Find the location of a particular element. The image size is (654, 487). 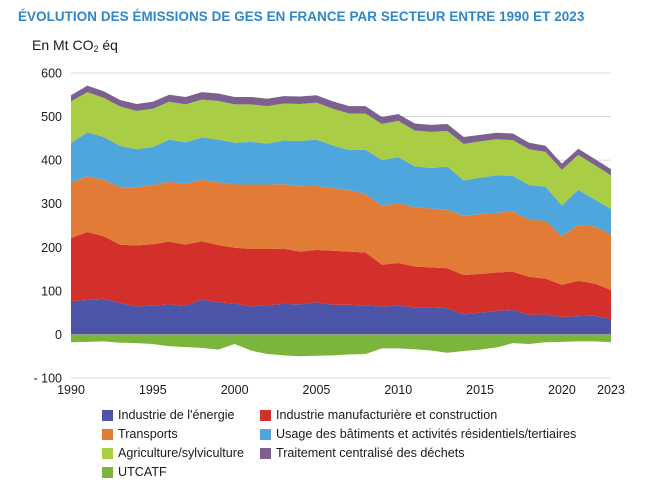

legend-label: Agriculture/sylviculture is located at coordinates (181, 453).